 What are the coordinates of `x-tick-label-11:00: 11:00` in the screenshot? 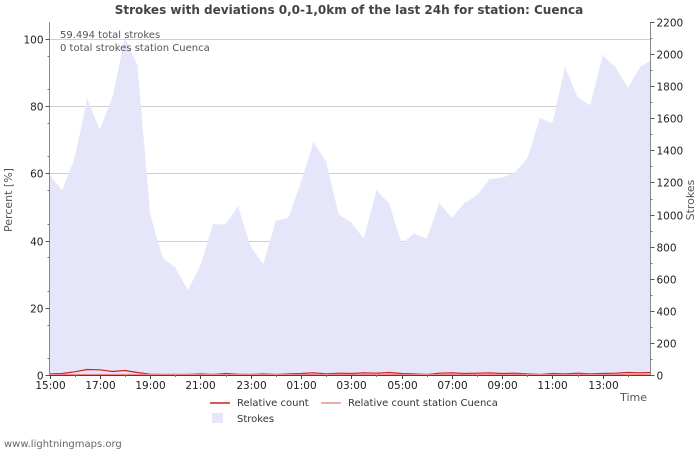 It's located at (552, 386).